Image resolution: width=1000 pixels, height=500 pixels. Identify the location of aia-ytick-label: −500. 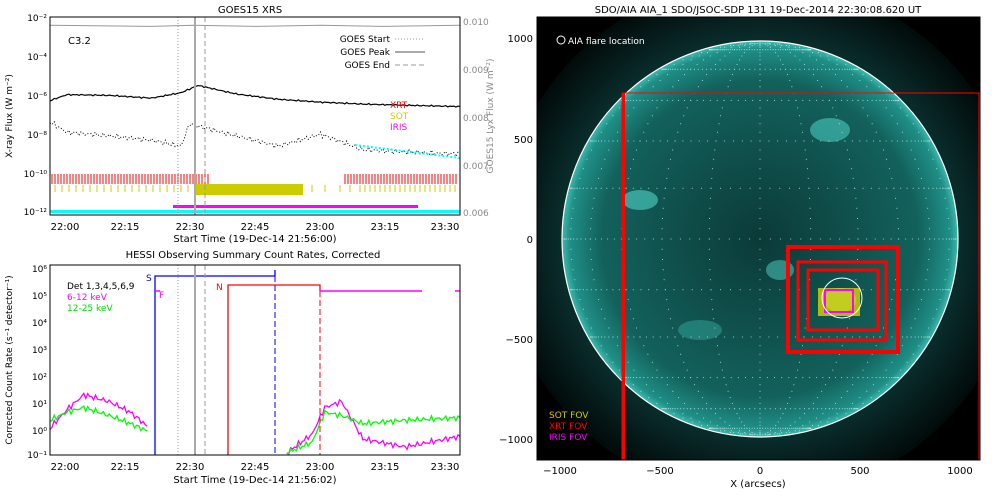
(519, 340).